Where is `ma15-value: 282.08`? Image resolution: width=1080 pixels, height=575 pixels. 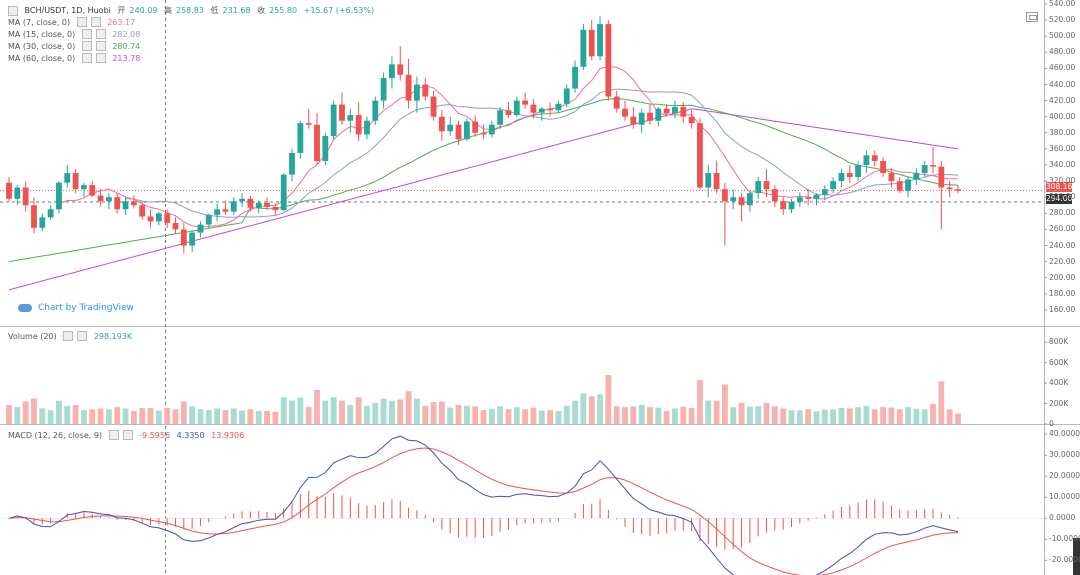
ma15-value: 282.08 is located at coordinates (126, 34).